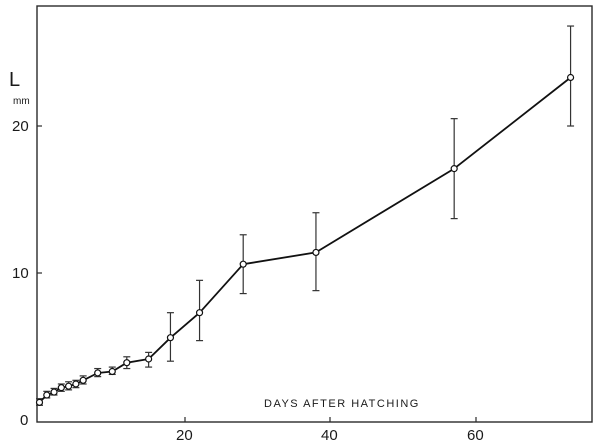  I want to click on y-tick-label-20: 20, so click(20, 126).